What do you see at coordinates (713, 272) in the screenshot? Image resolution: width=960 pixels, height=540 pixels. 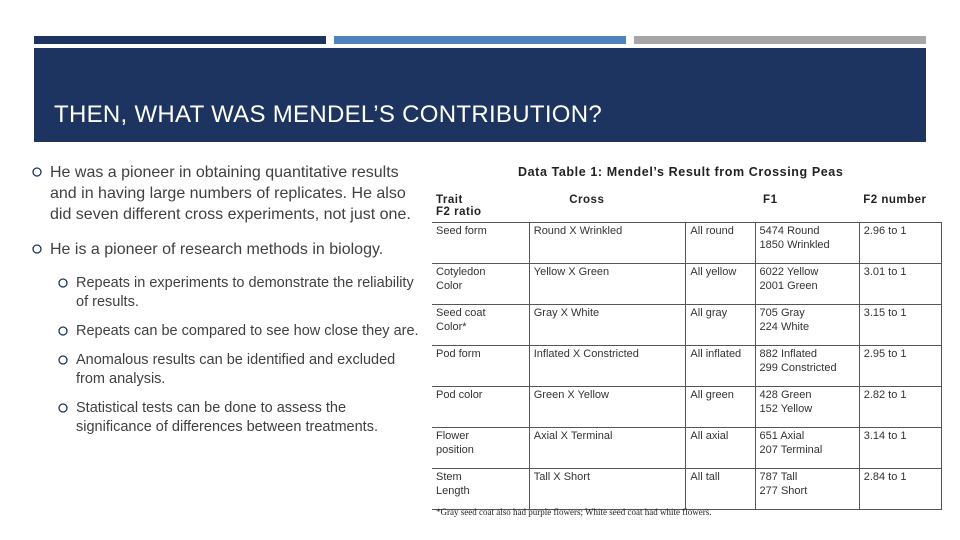 I see `cell-f1-text: All yellow` at bounding box center [713, 272].